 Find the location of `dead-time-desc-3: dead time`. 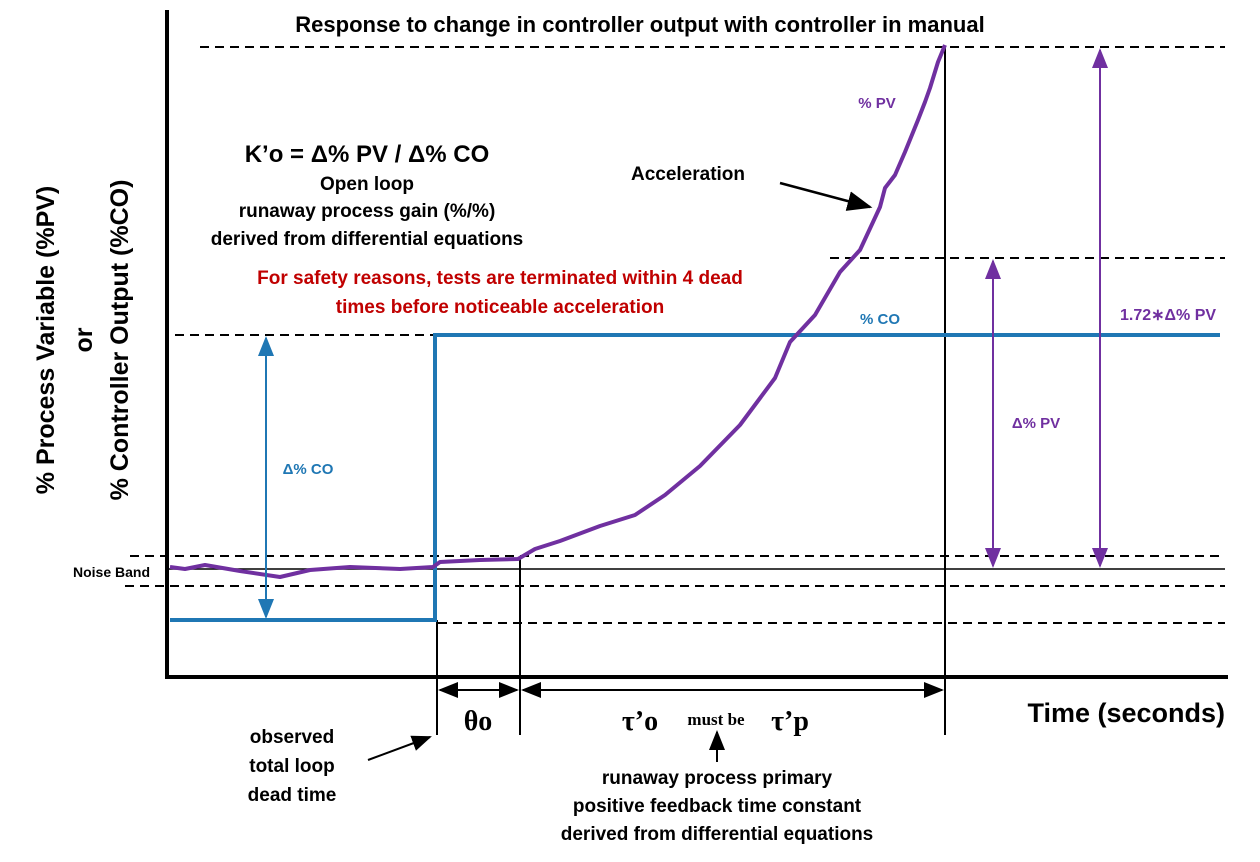

dead-time-desc-3: dead time is located at coordinates (292, 795).